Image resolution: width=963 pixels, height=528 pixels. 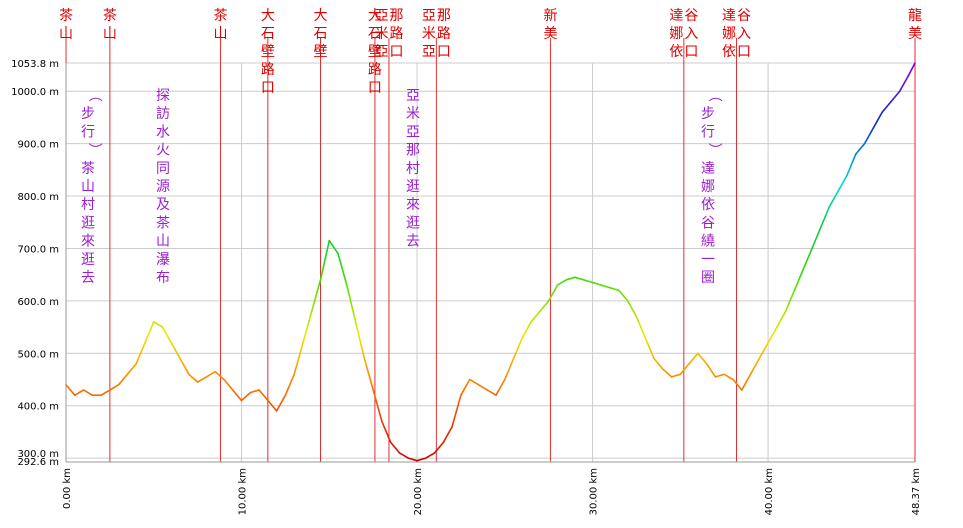 What do you see at coordinates (35, 92) in the screenshot?
I see `y-tick-label: 1000.0 m` at bounding box center [35, 92].